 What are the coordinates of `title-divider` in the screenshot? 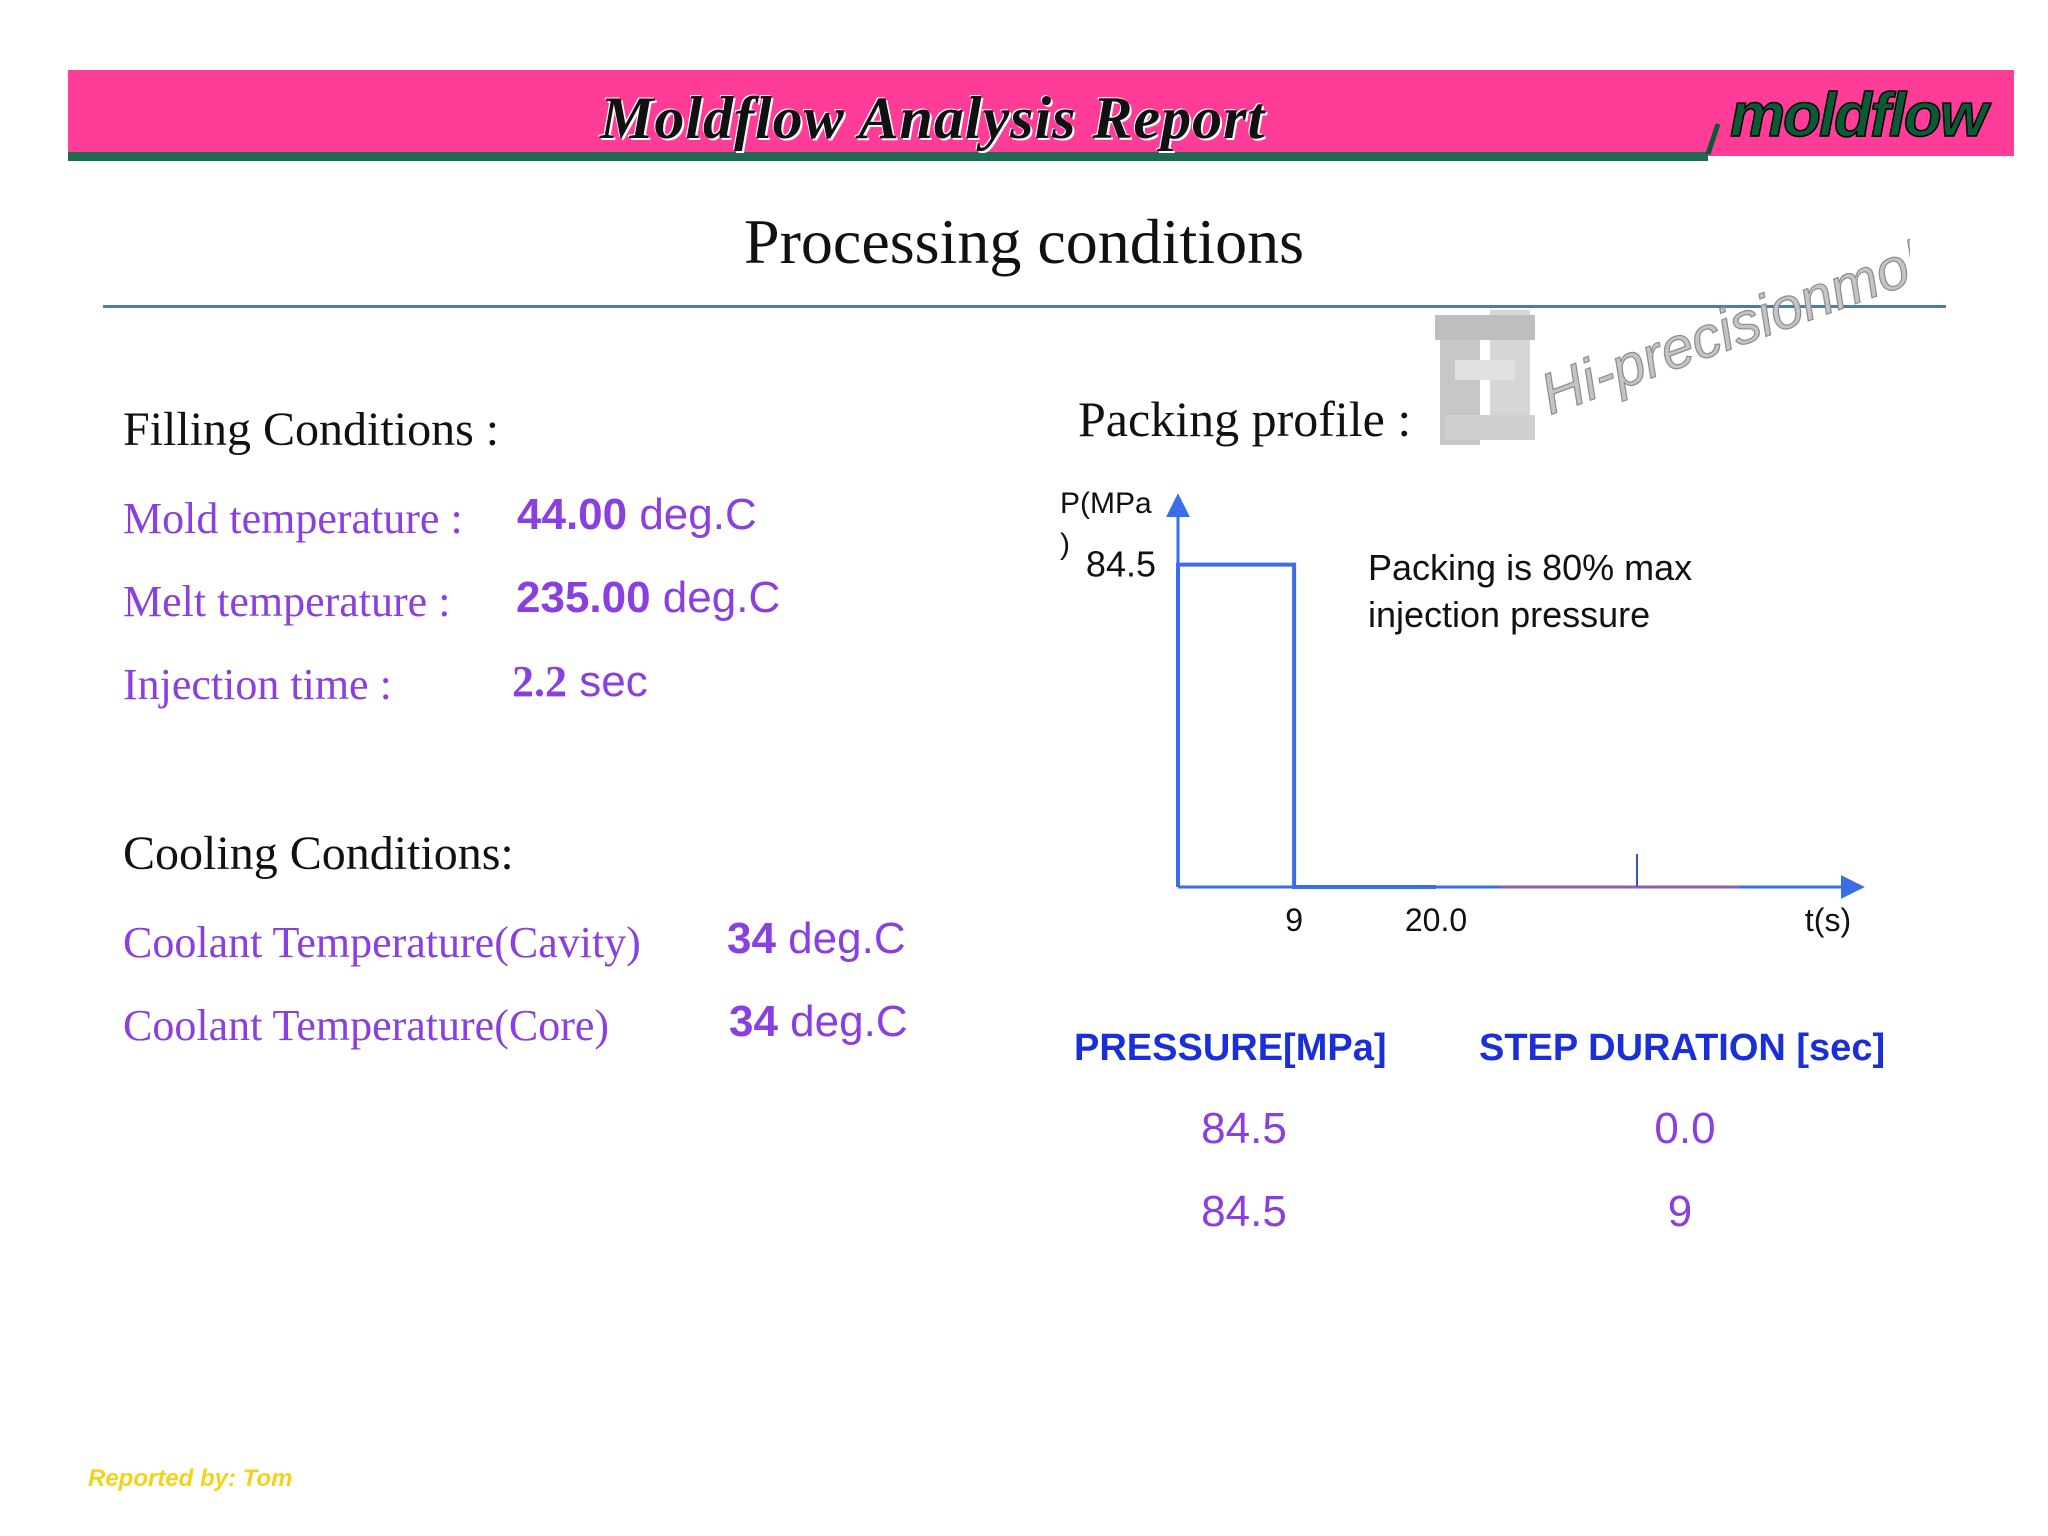 It's located at (1024, 306).